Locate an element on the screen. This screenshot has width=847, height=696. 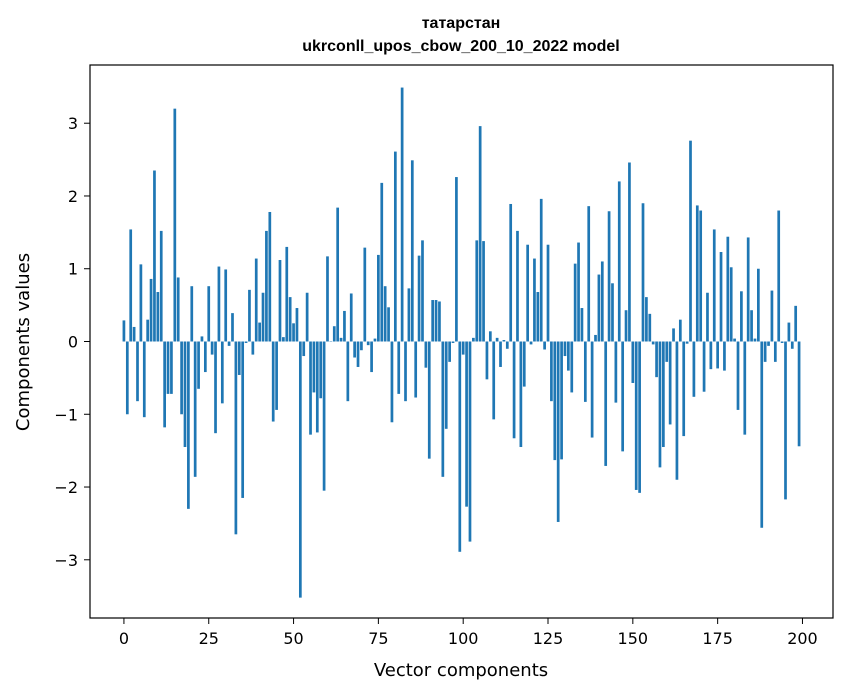
y-tick-label: −3 is located at coordinates (66, 560).